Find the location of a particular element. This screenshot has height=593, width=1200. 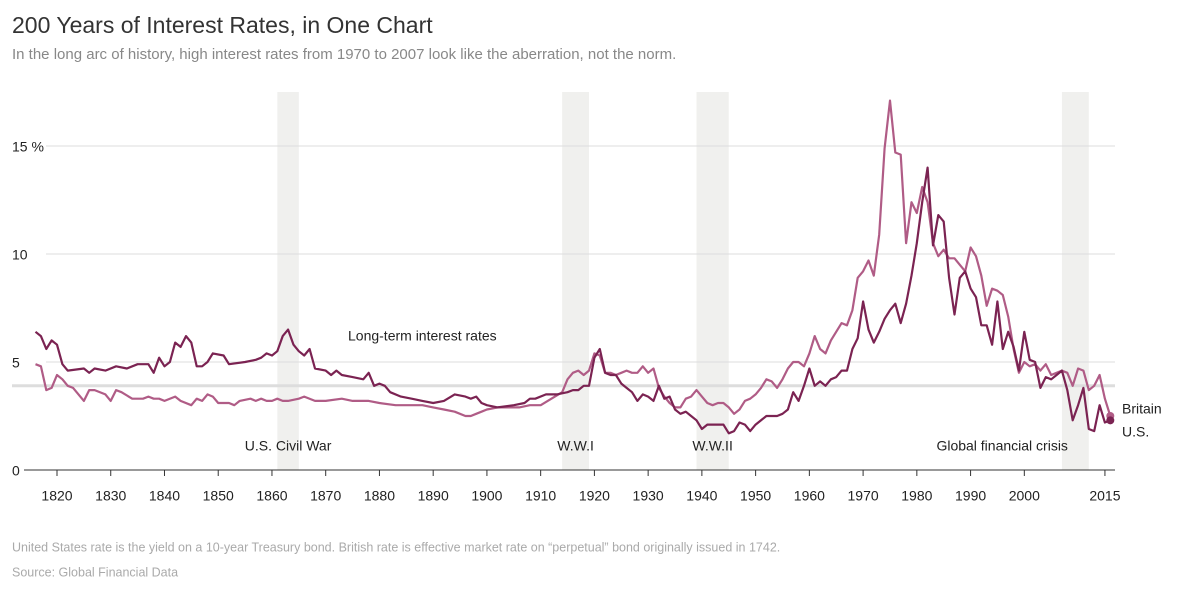

source: Source: Global Financial Data is located at coordinates (95, 572).